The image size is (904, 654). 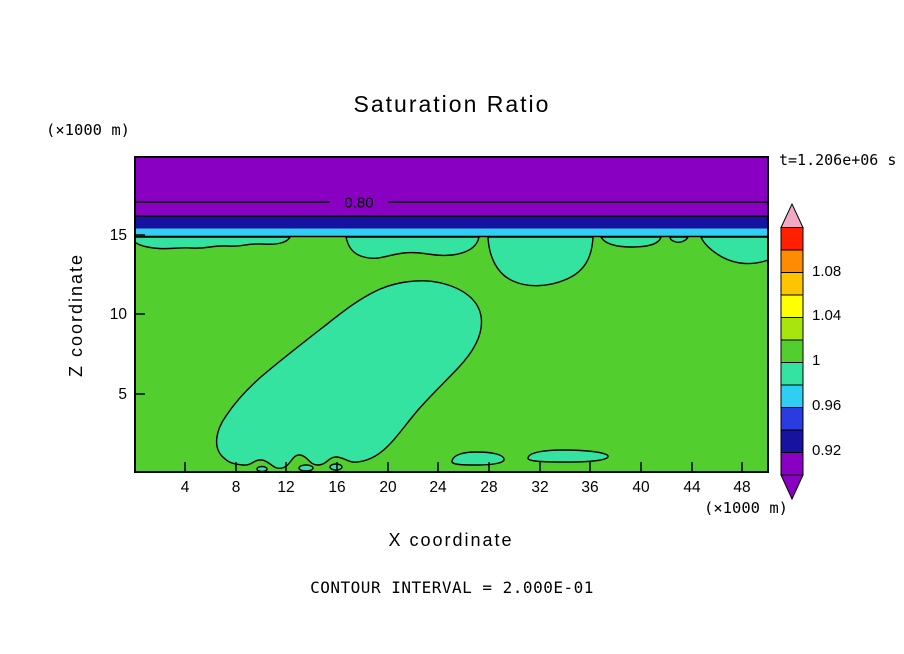 What do you see at coordinates (692, 487) in the screenshot?
I see `x-tick-label: 44` at bounding box center [692, 487].